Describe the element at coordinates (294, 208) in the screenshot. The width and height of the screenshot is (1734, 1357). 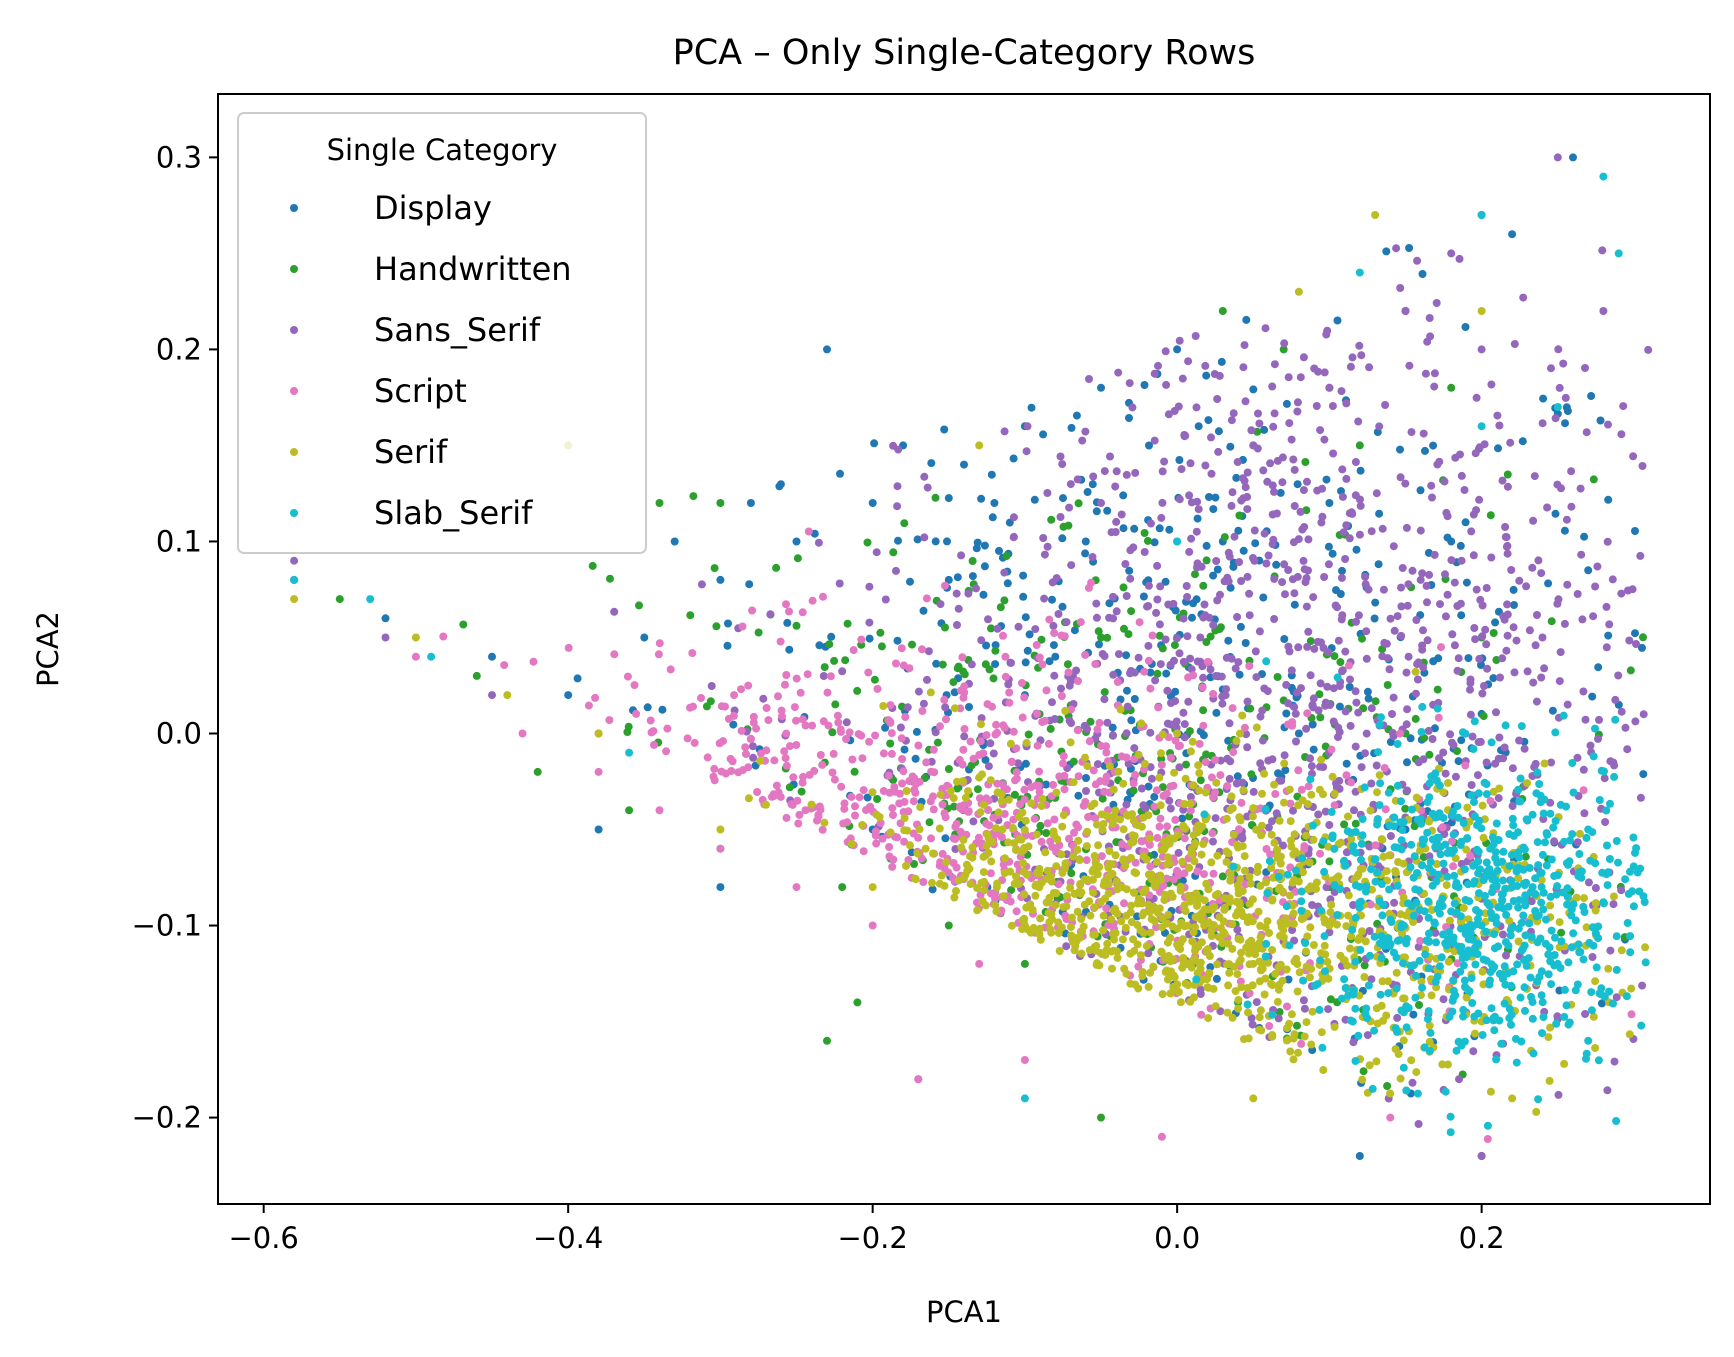
I see `legend-marker` at that location.